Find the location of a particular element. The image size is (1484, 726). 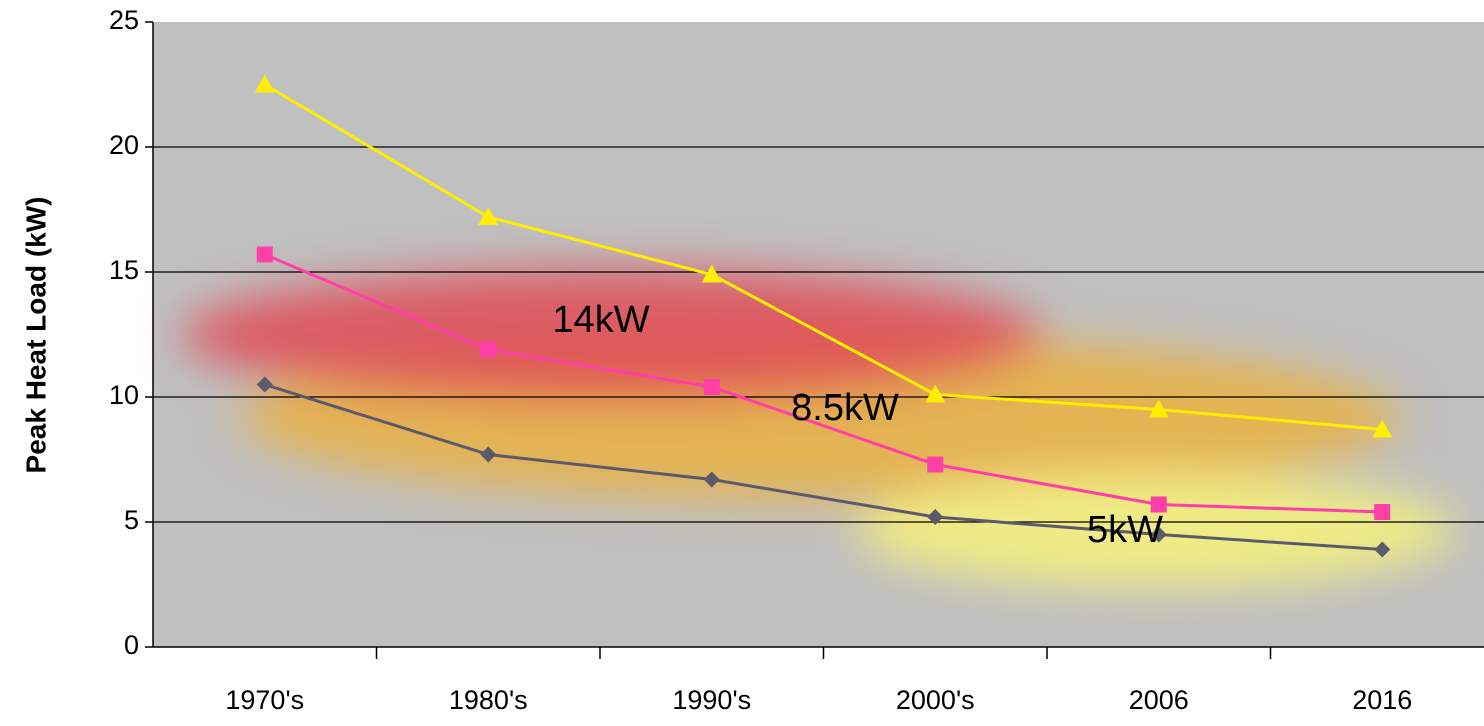

x-tick-label: 2006 is located at coordinates (1159, 700).